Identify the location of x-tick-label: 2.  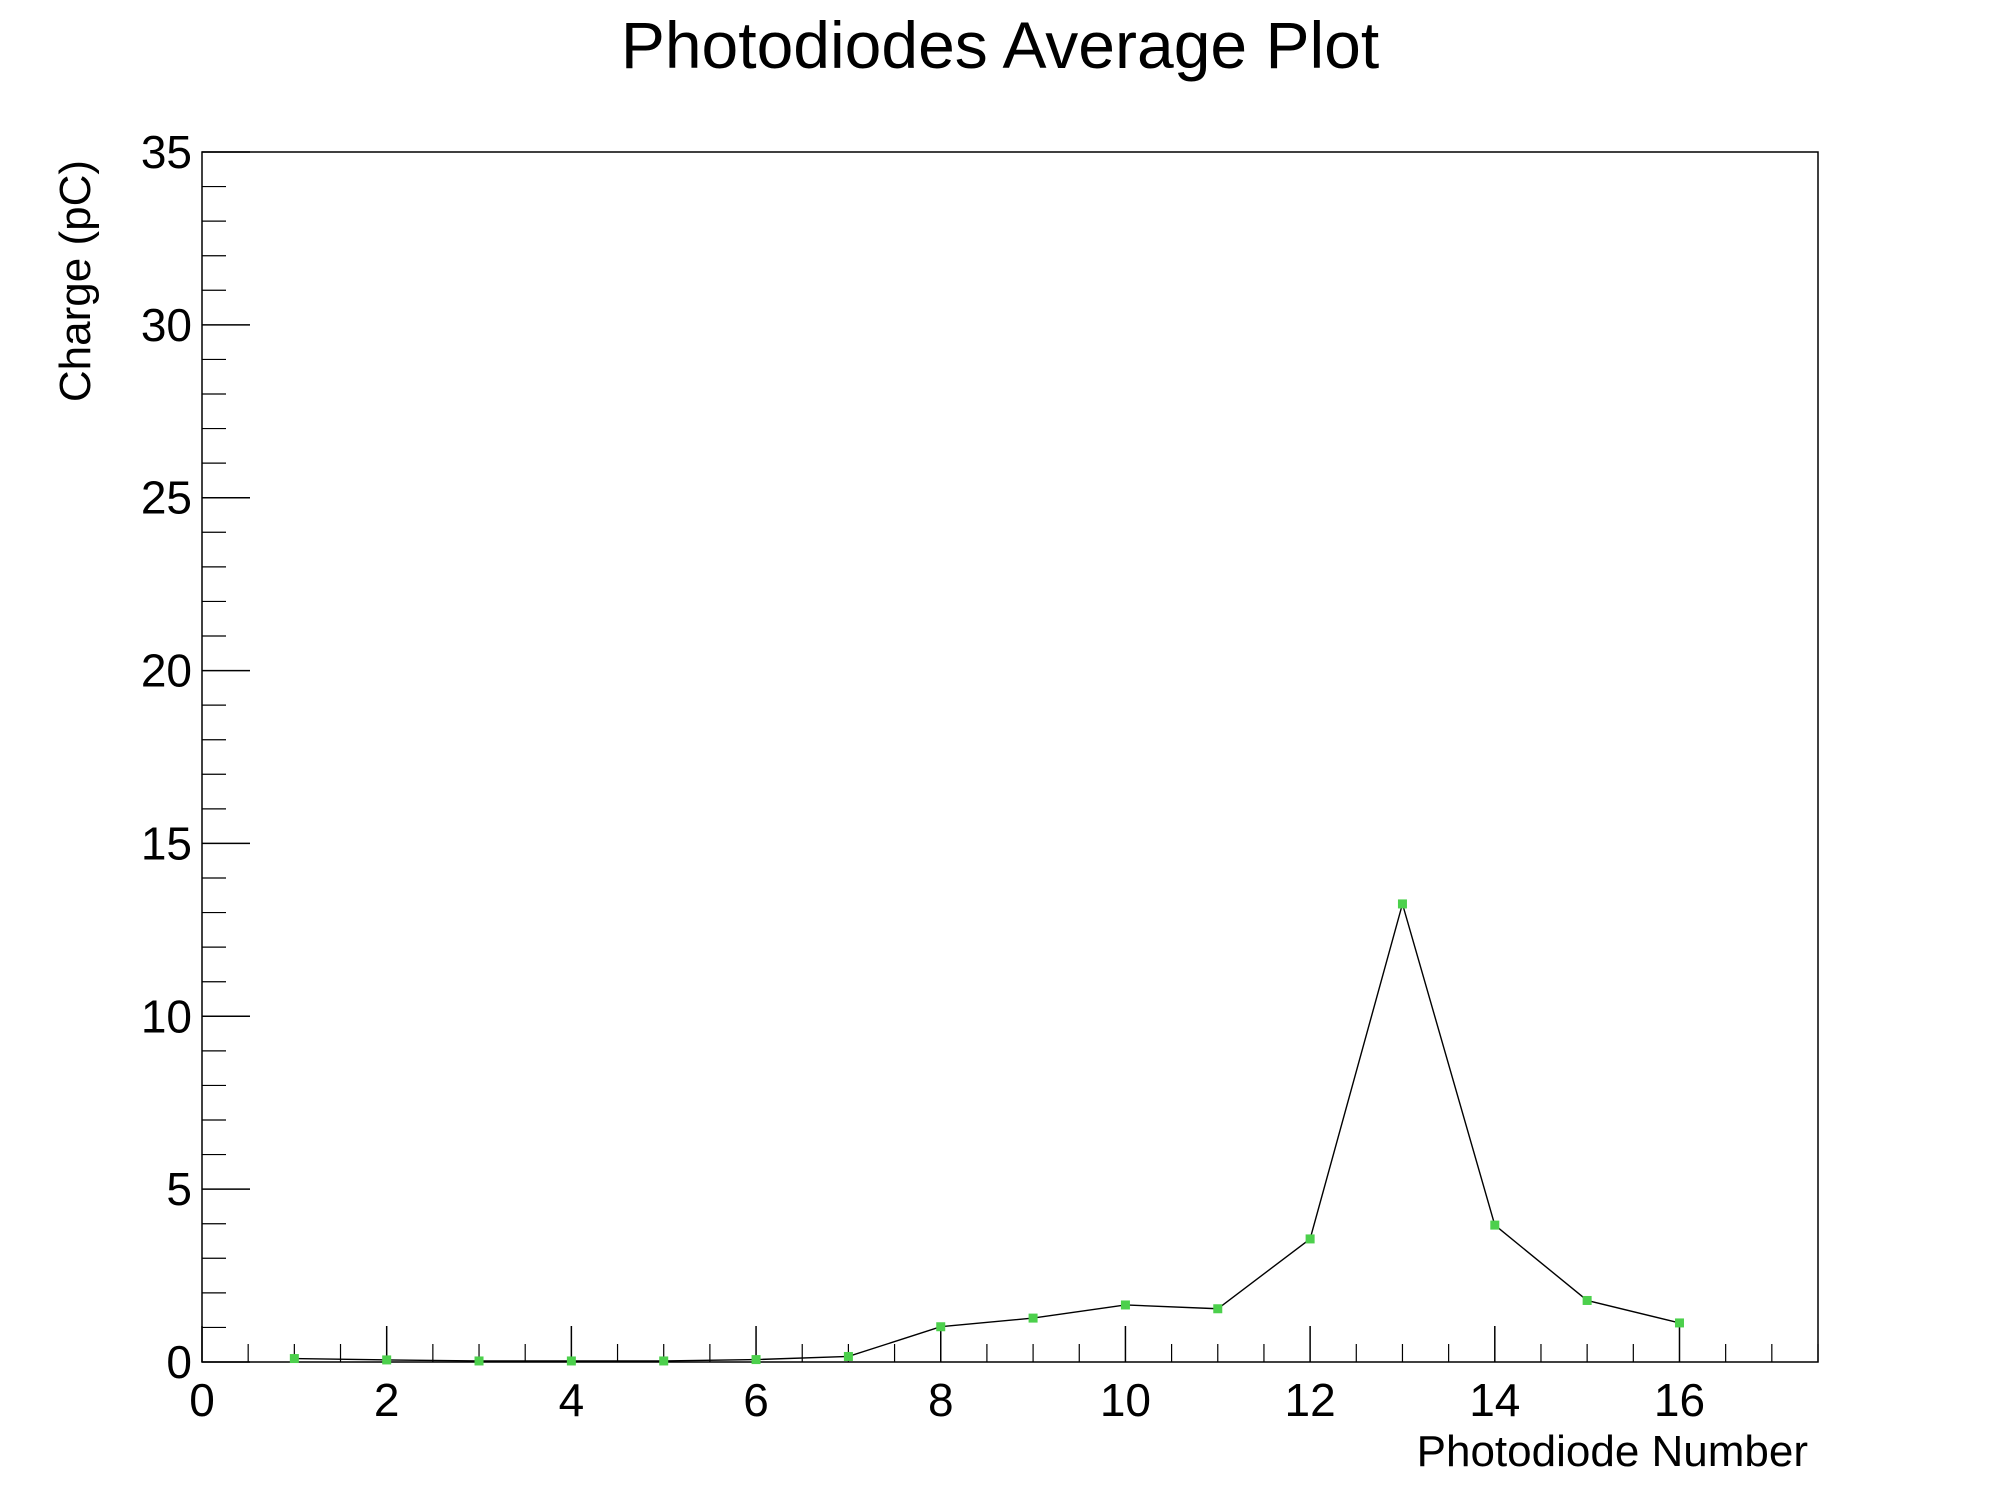
(387, 1400).